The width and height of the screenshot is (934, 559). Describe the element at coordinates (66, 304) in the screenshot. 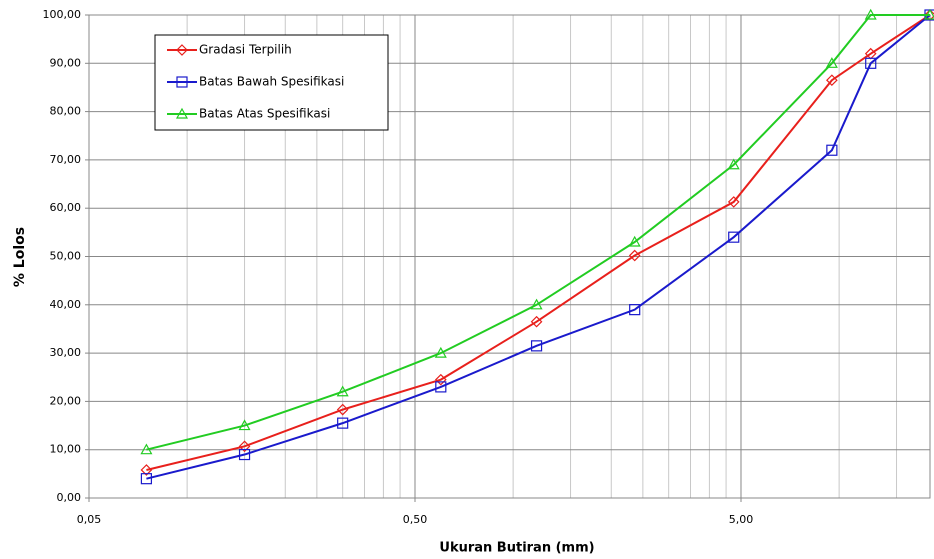

I see `y-tick-label: 40,00` at that location.